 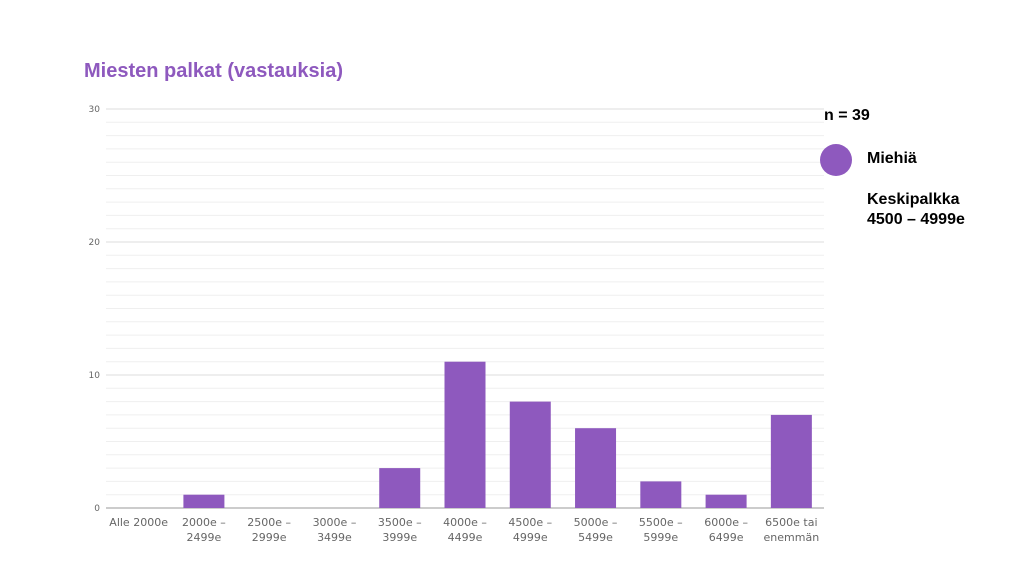 I want to click on x-tick-label: 3500e –3999e, so click(x=400, y=530).